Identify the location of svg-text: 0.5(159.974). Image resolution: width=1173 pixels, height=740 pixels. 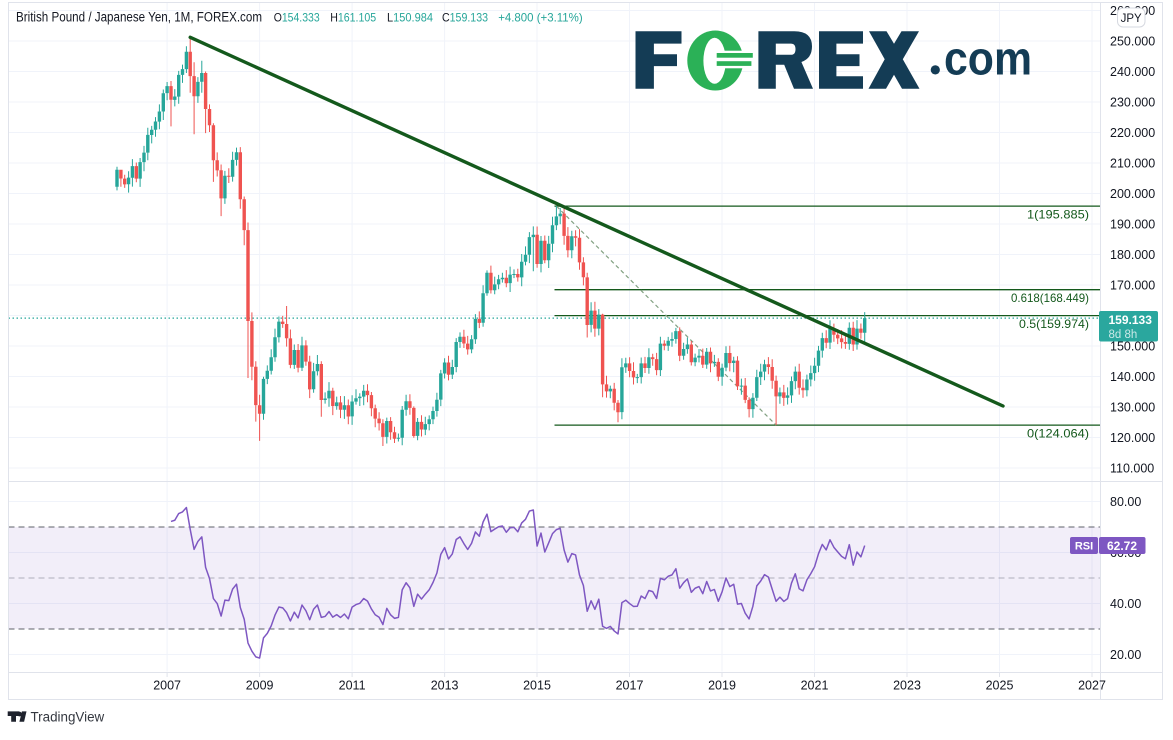
(1054, 324).